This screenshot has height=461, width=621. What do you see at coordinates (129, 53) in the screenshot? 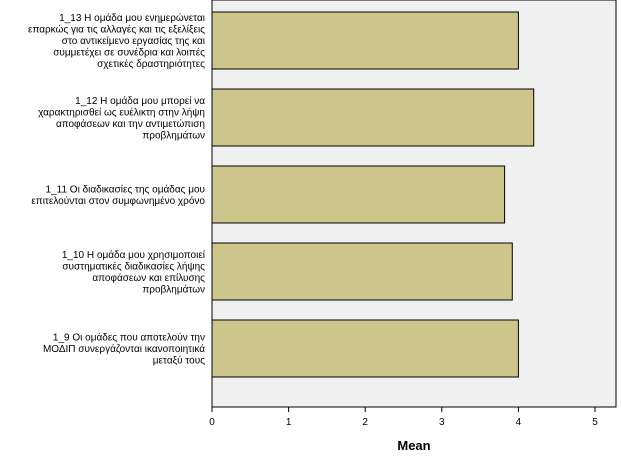
I see `category-label-line: συμμετέχει σε συνέδρια και λοιπές` at bounding box center [129, 53].